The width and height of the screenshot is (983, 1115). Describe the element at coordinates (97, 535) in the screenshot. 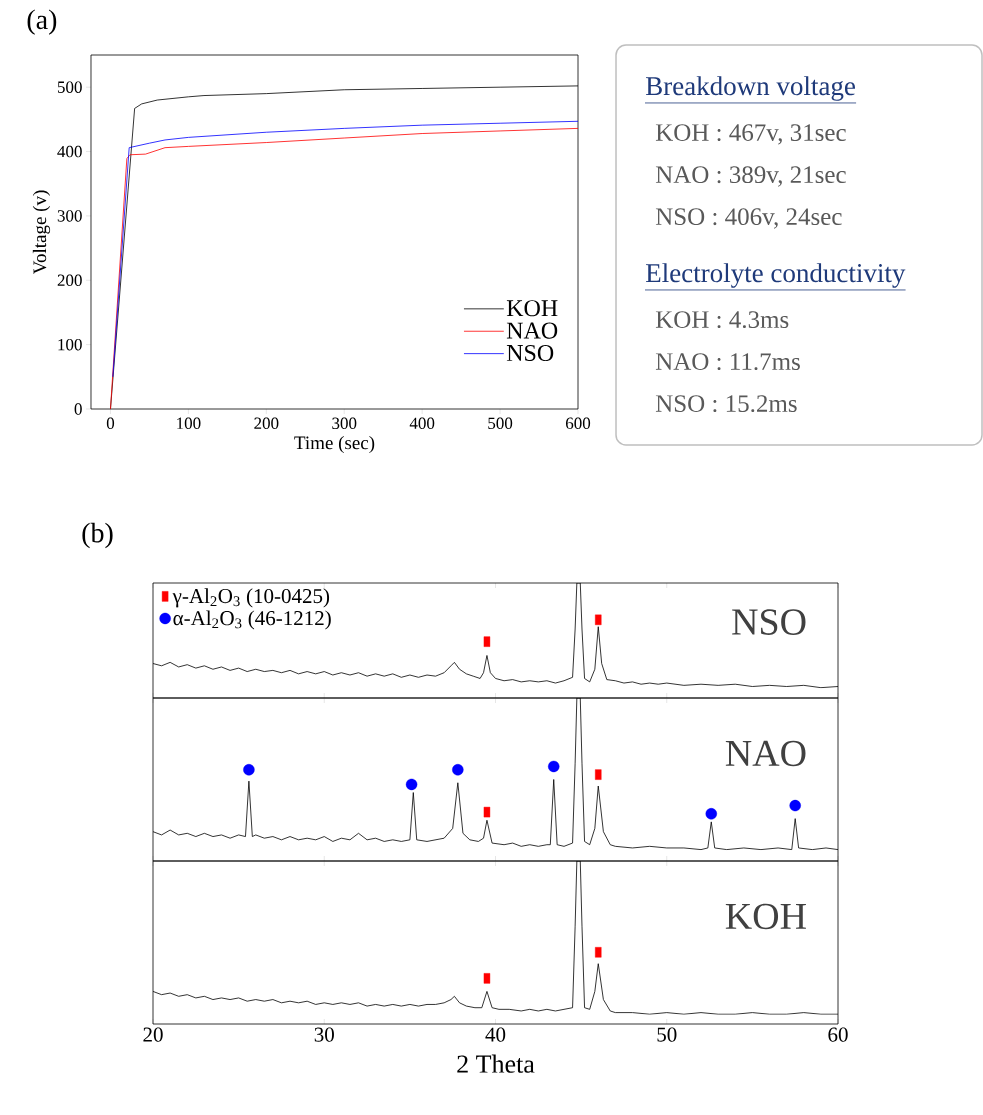

I see `chart-title: (b)` at that location.